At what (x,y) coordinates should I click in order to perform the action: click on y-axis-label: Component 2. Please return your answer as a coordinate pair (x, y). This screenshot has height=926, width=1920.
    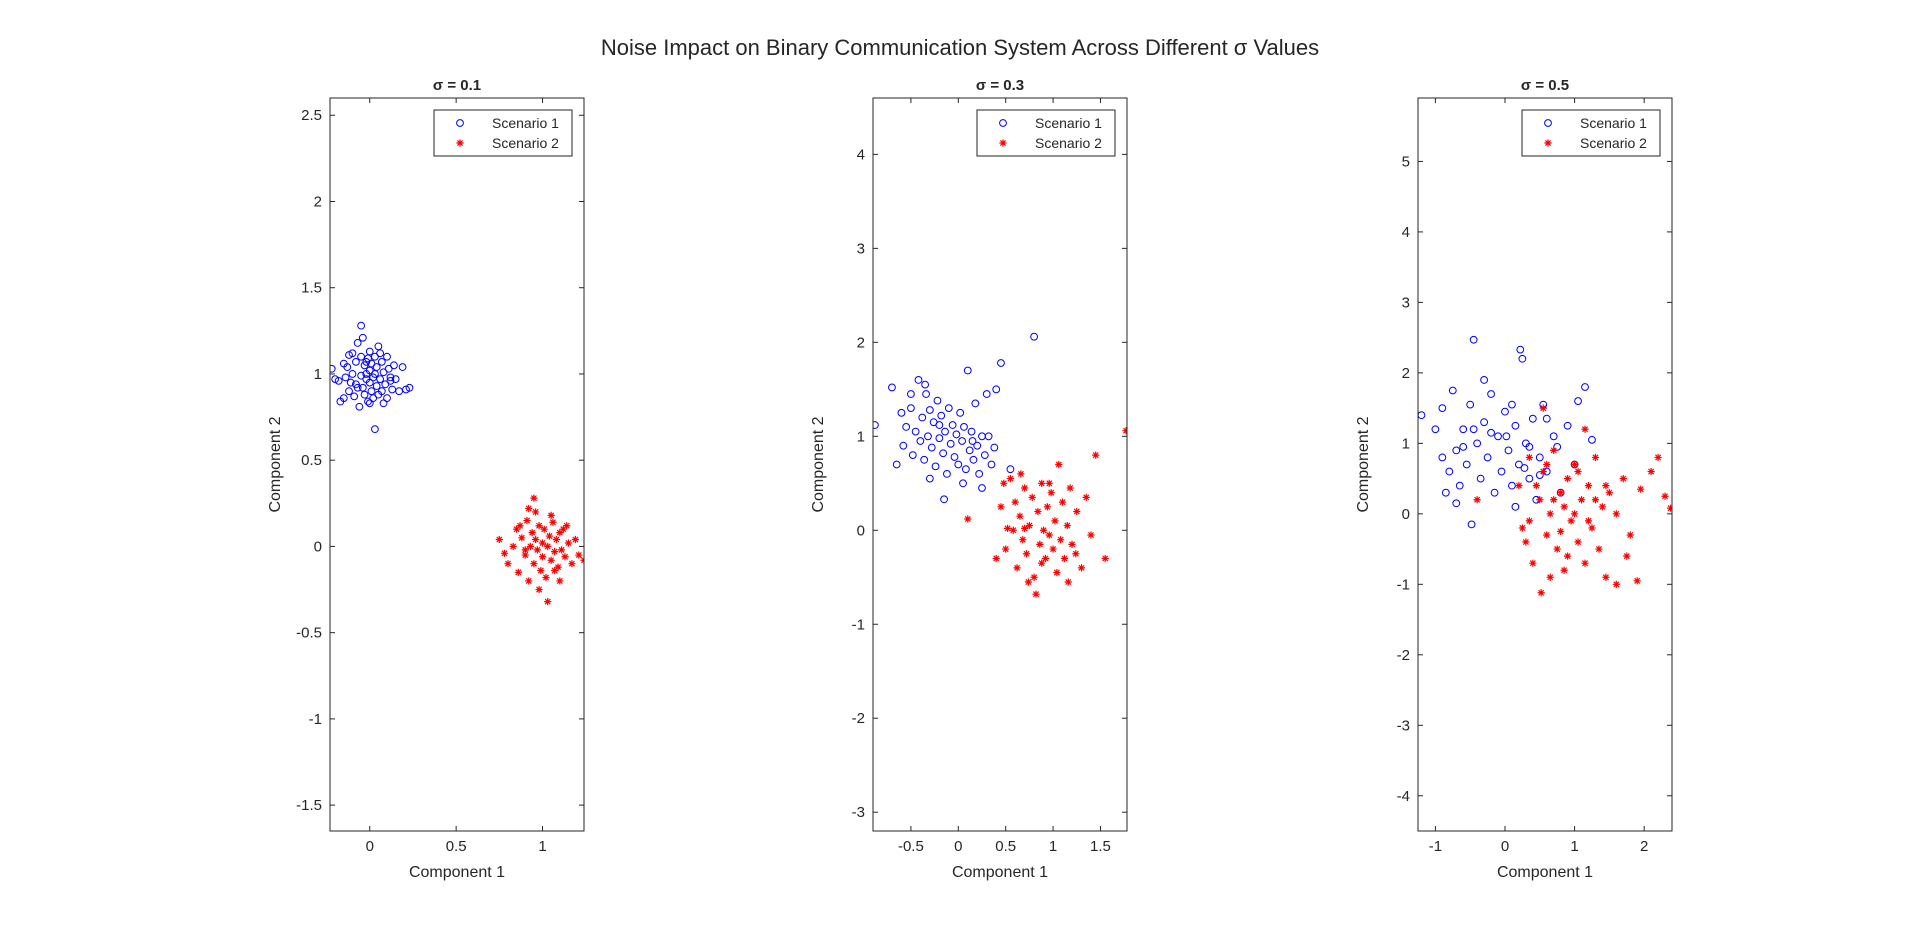
    Looking at the image, I should click on (818, 464).